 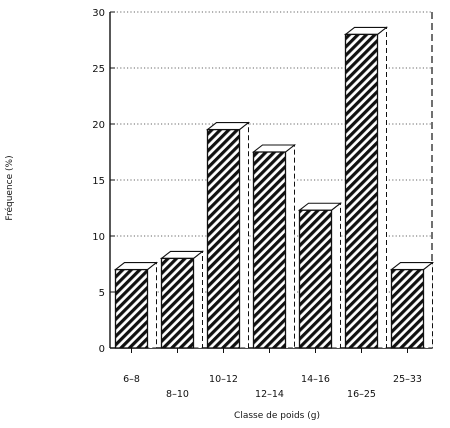 I want to click on y-tick-label: 0, so click(x=102, y=349).